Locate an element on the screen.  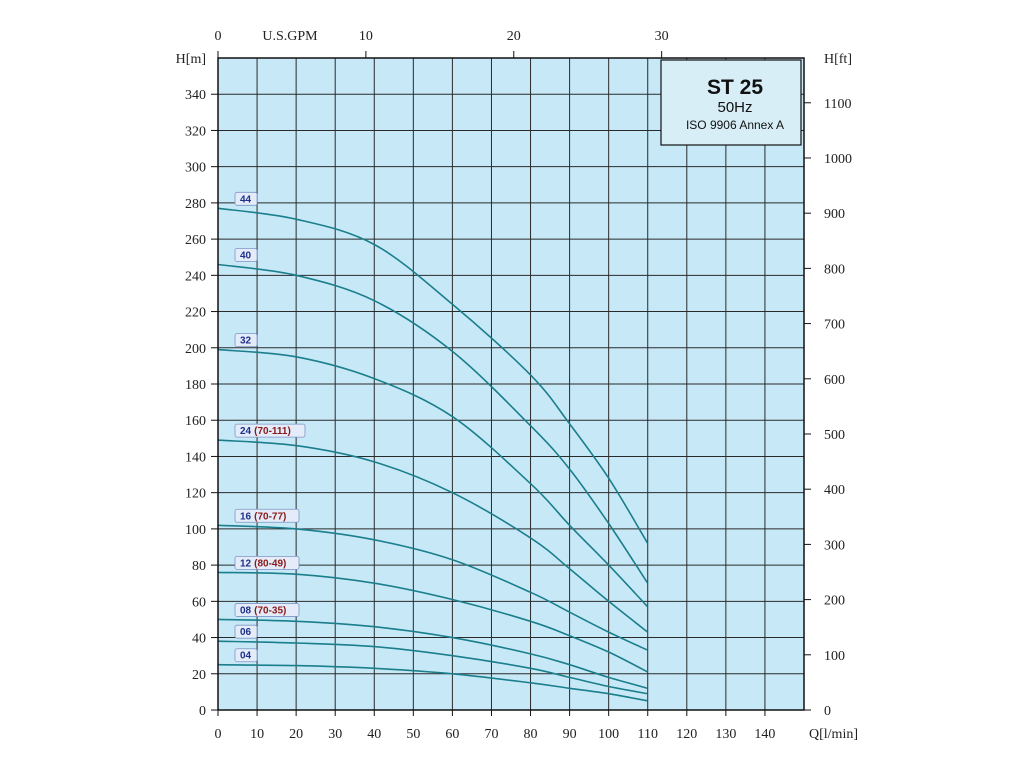
curve-label-12: 12 (80-49) is located at coordinates (267, 562).